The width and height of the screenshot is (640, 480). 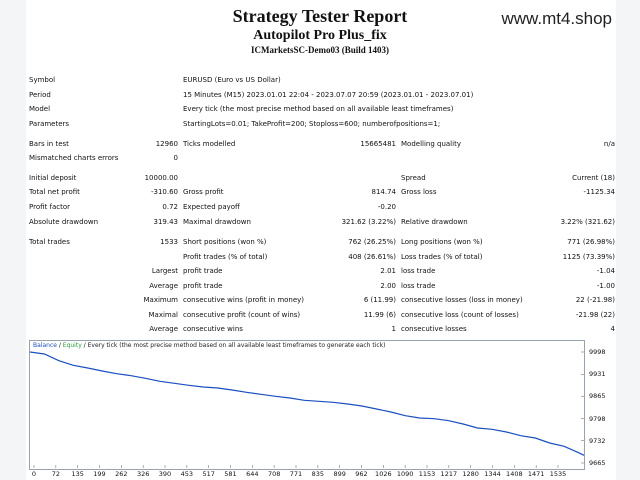 I want to click on x-tick-label: 1344, so click(x=492, y=474).